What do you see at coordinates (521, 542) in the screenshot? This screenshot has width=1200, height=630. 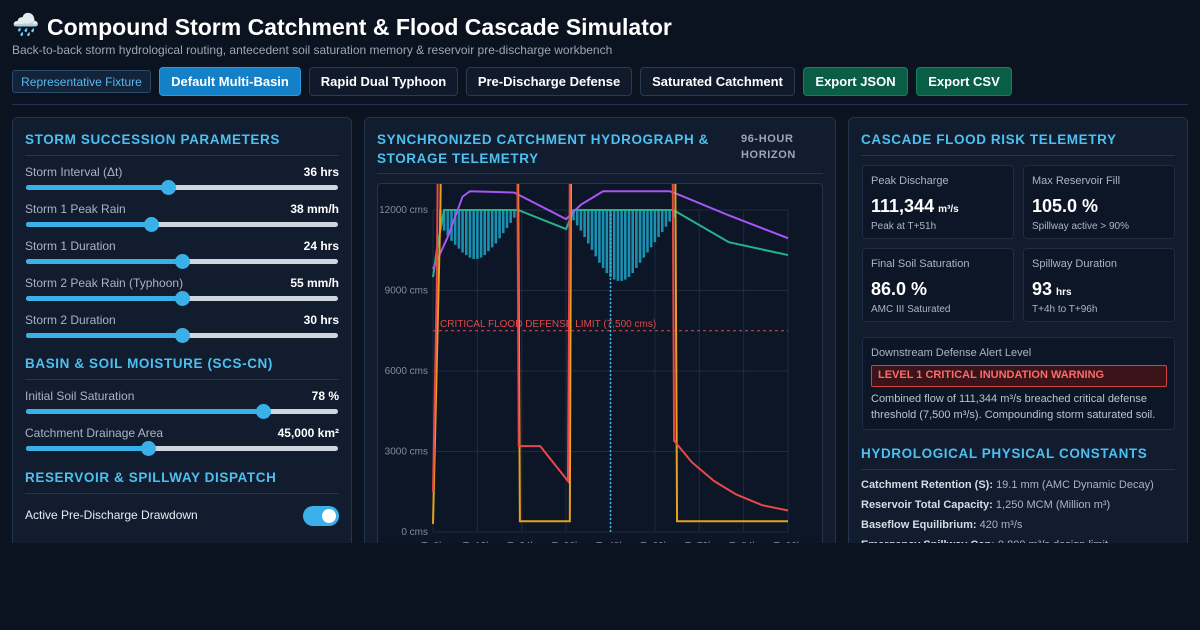 I see `x-tick-label: T+24h` at bounding box center [521, 542].